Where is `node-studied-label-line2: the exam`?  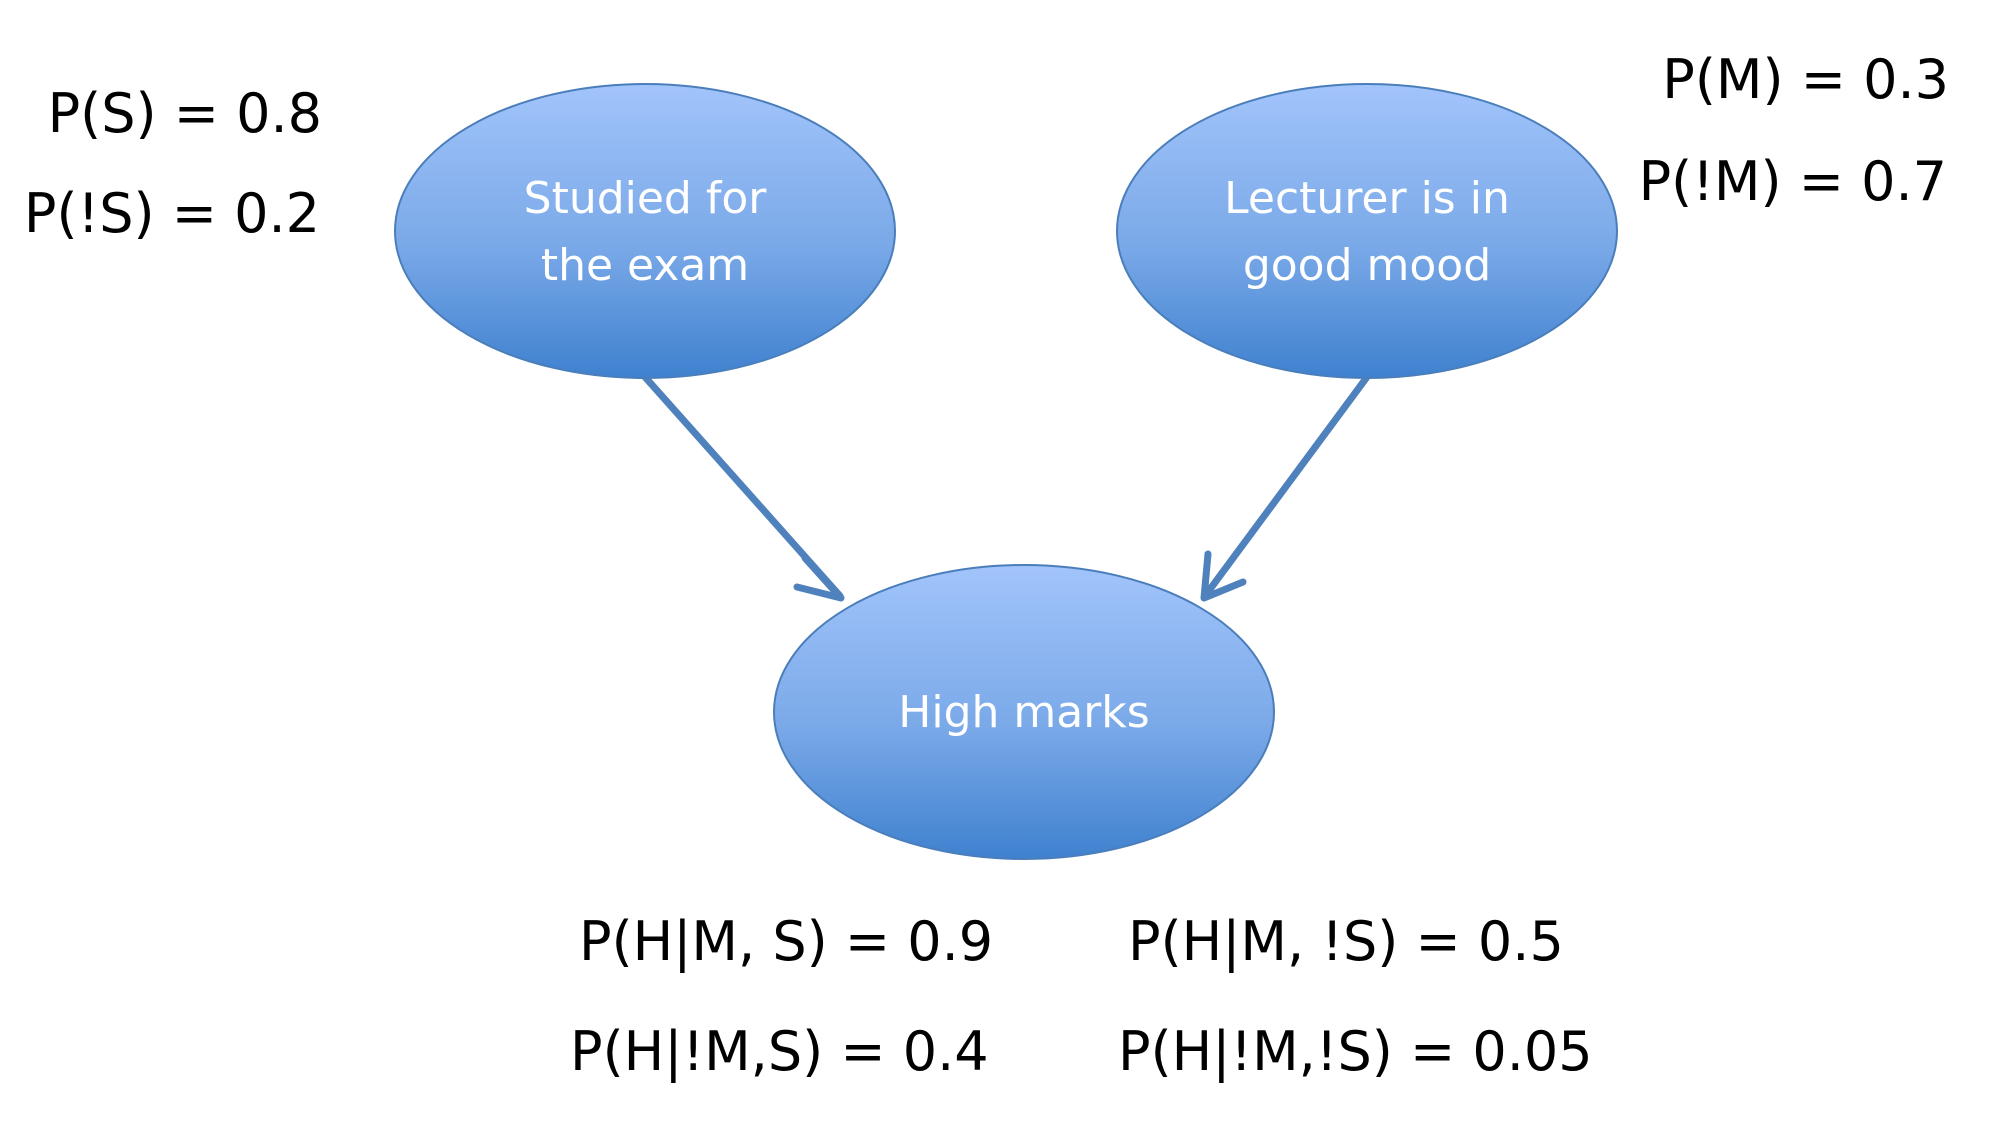 node-studied-label-line2: the exam is located at coordinates (645, 265).